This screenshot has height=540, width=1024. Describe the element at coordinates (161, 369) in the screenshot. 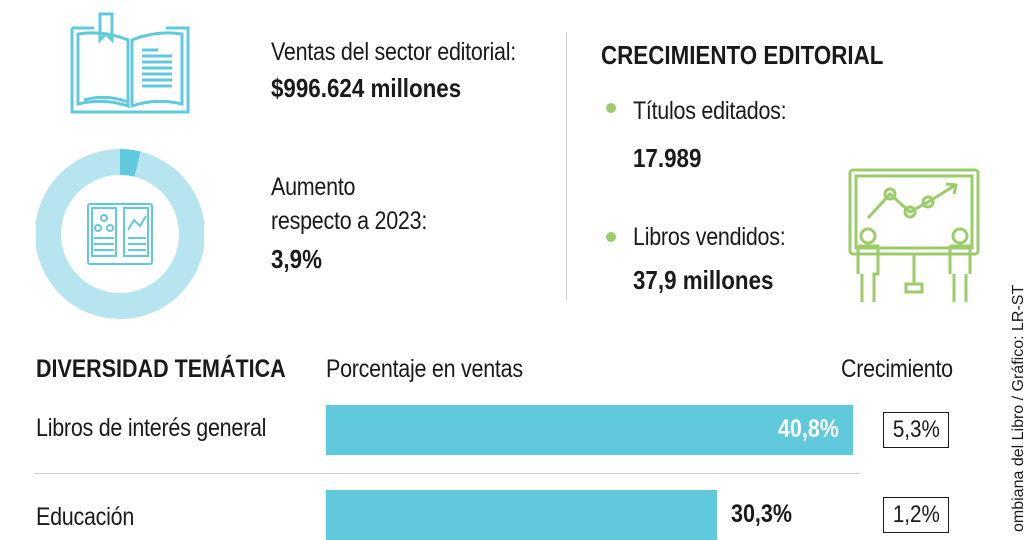

I see `diversidad-title: DIVERSIDAD TEMÁTICA` at that location.